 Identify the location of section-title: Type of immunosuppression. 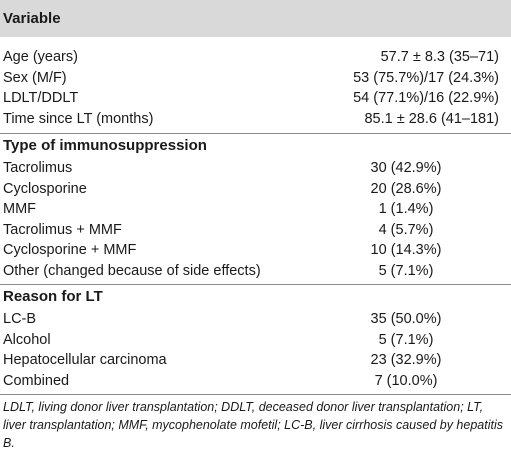
(105, 145).